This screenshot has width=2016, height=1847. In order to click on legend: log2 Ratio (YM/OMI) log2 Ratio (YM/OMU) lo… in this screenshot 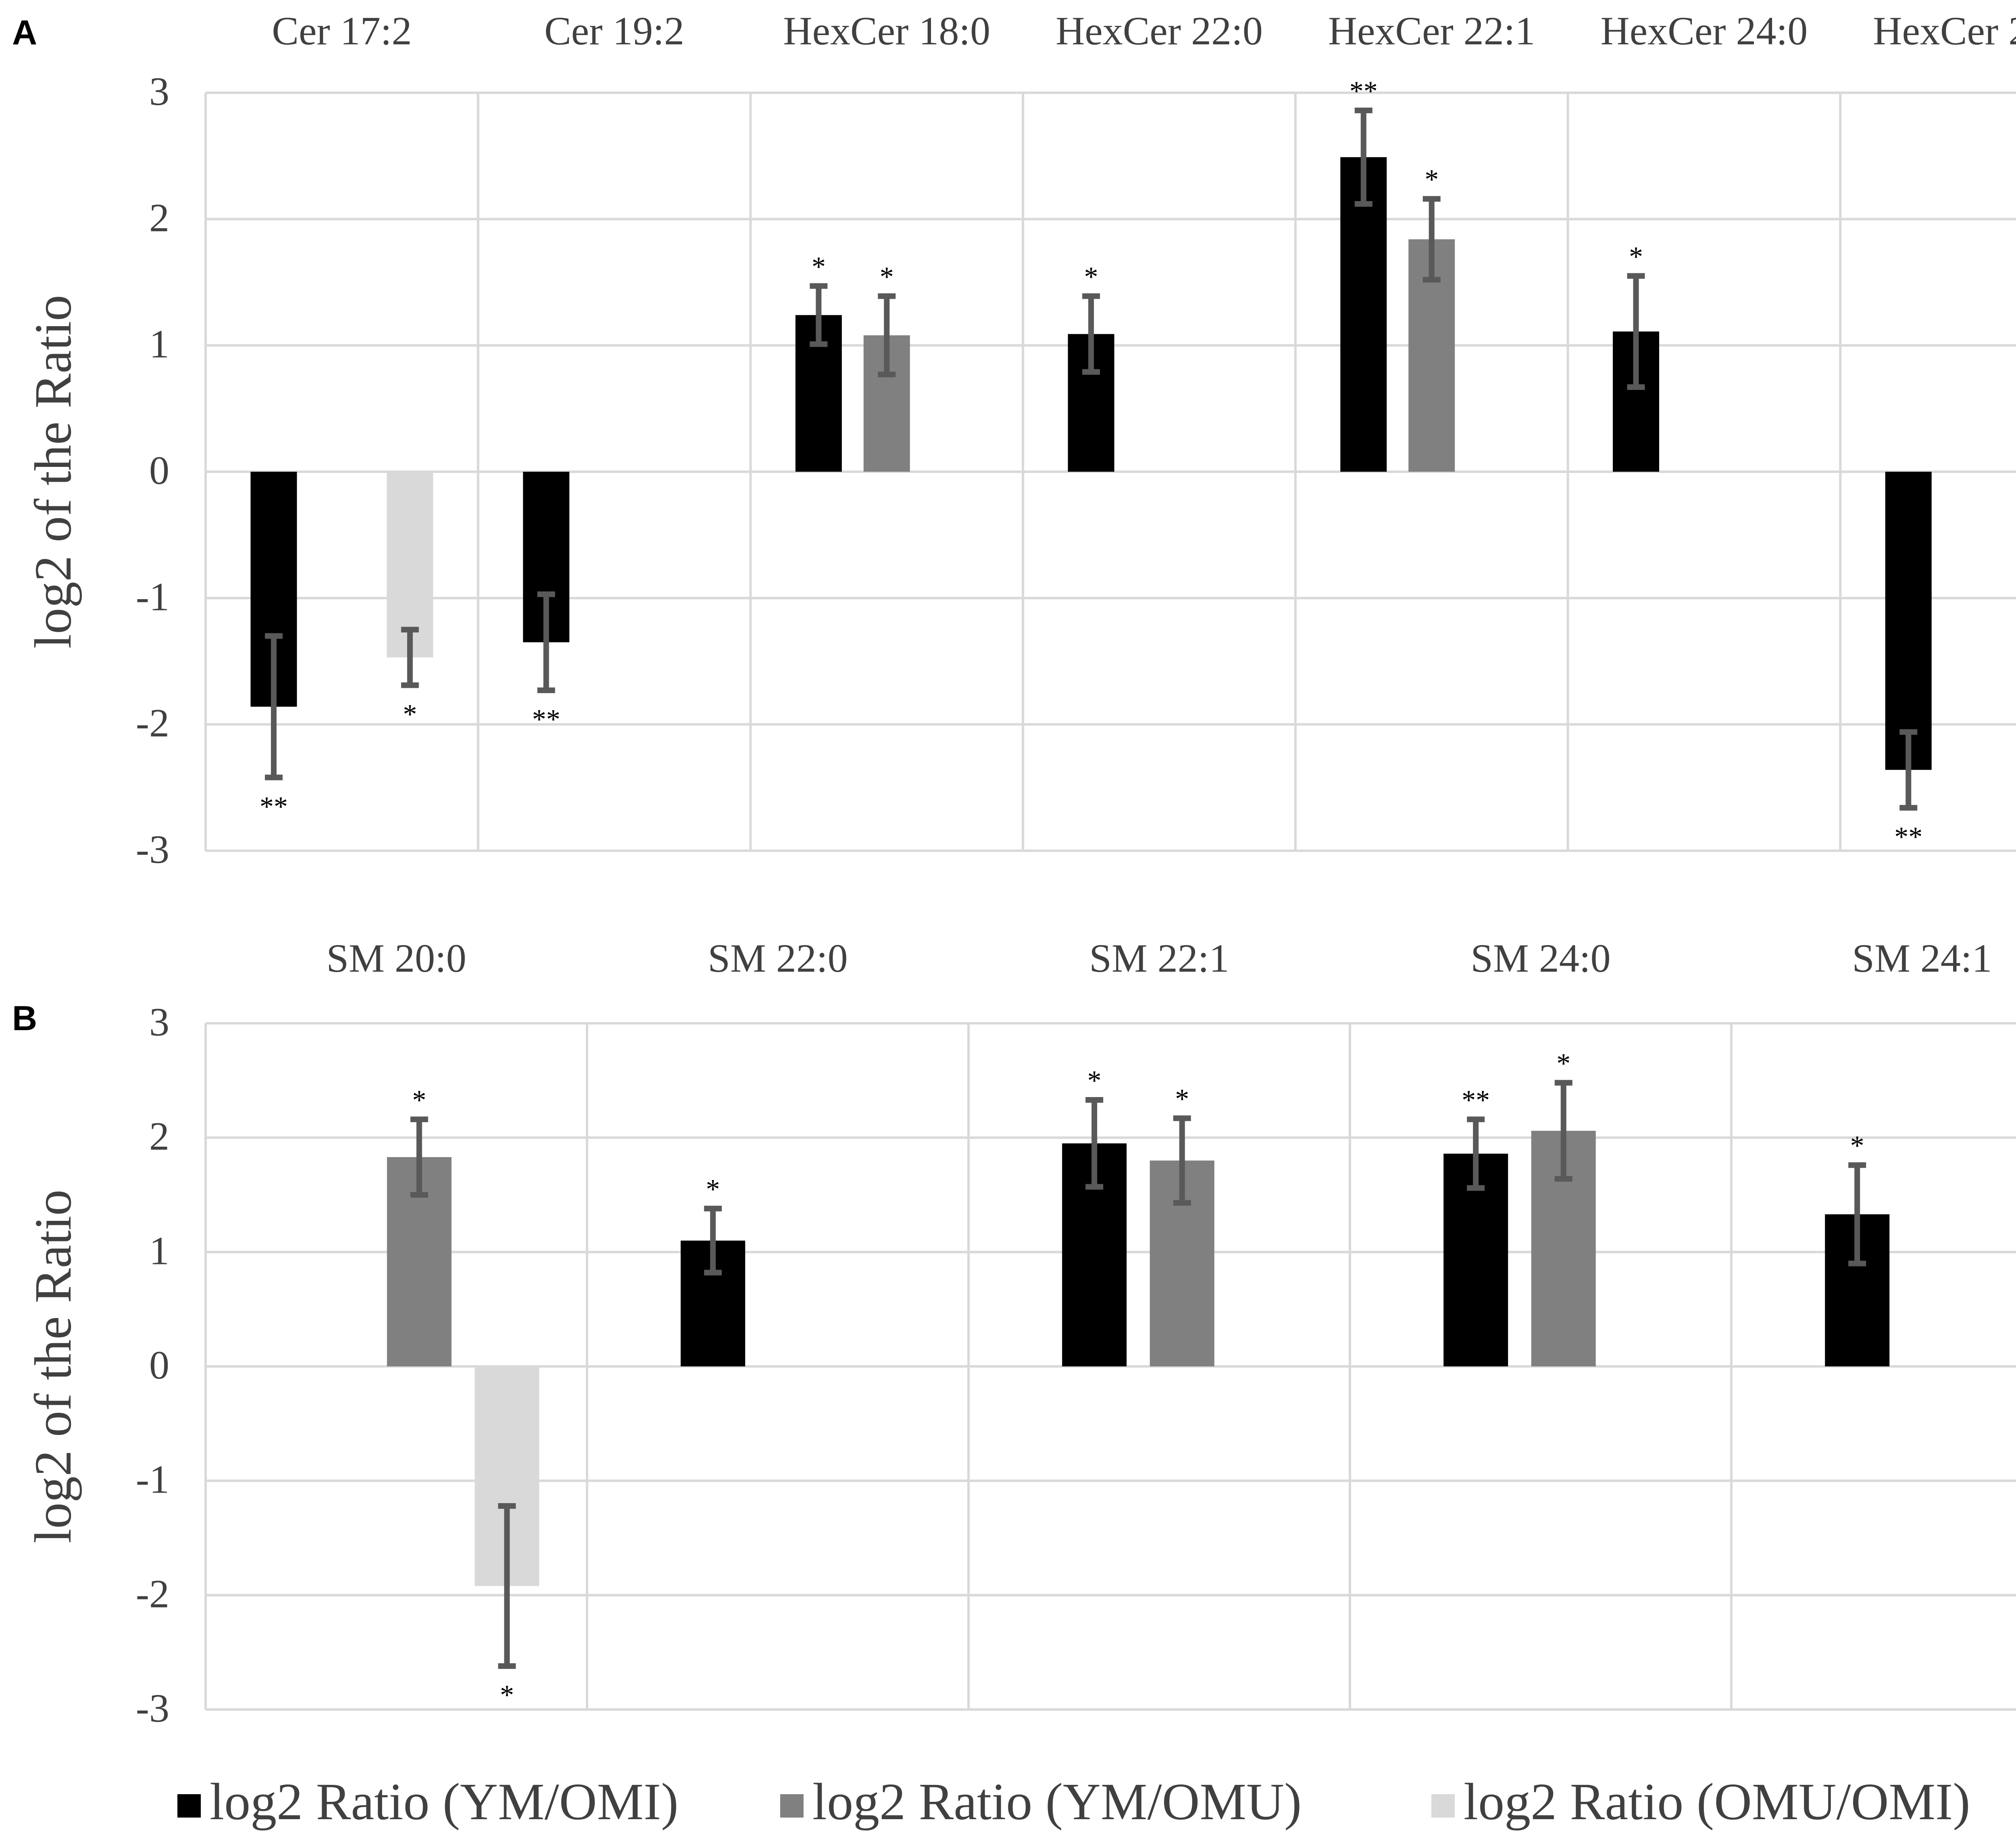, I will do `click(1074, 1802)`.